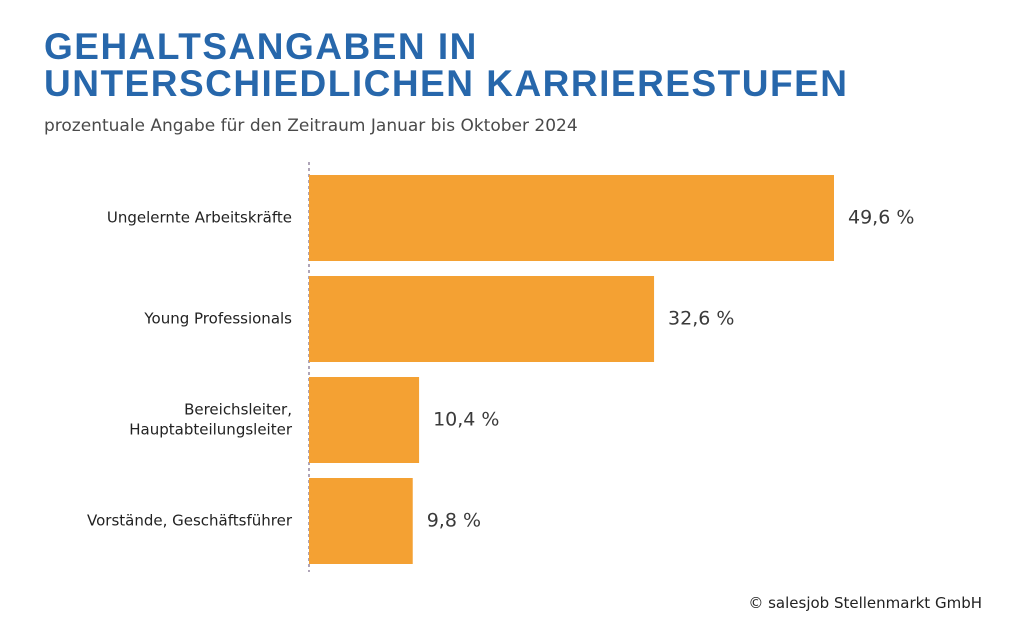 Image resolution: width=1024 pixels, height=640 pixels. Describe the element at coordinates (454, 521) in the screenshot. I see `value-label-4: 9,8 %` at that location.